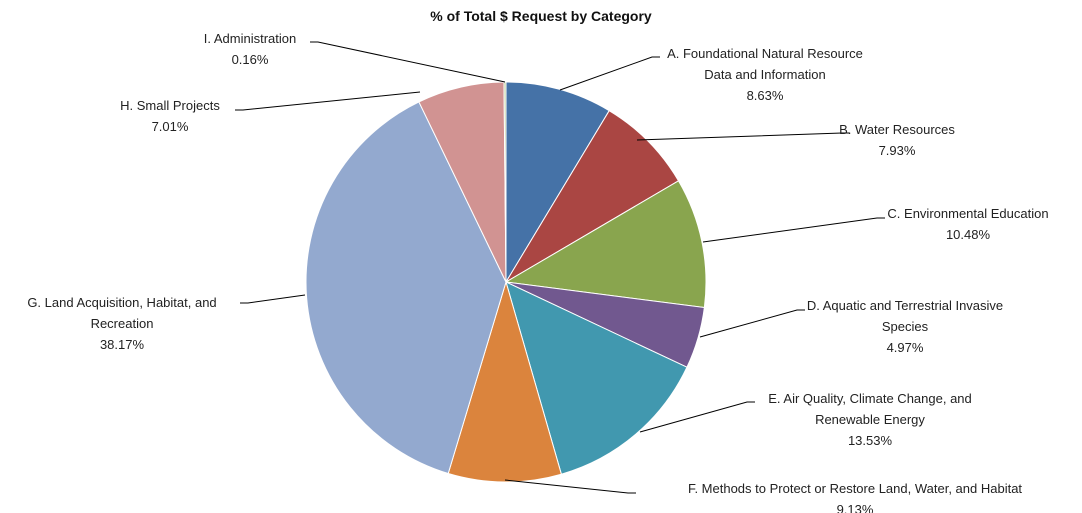 The height and width of the screenshot is (513, 1082). What do you see at coordinates (897, 150) in the screenshot?
I see `value-label: 7.93%` at bounding box center [897, 150].